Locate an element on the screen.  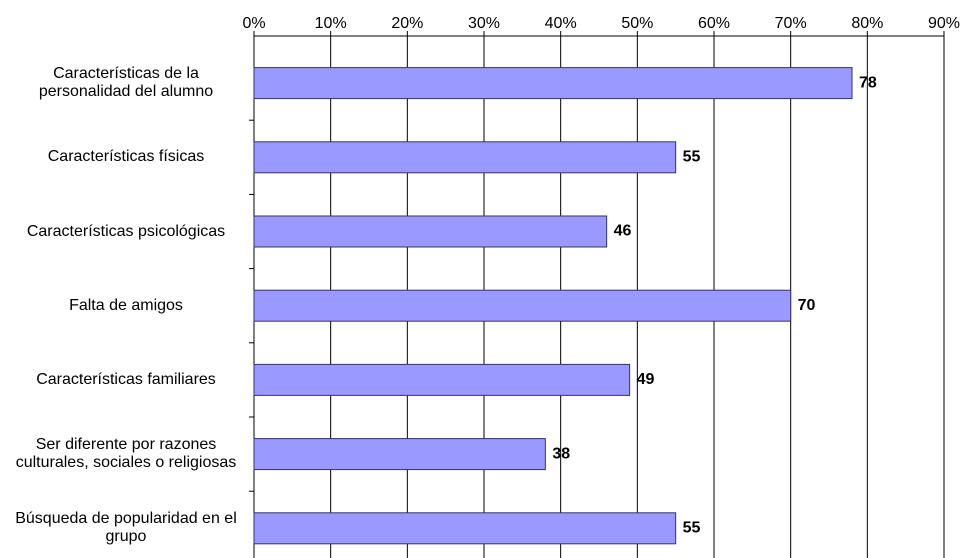
data-label: 49 is located at coordinates (646, 379).